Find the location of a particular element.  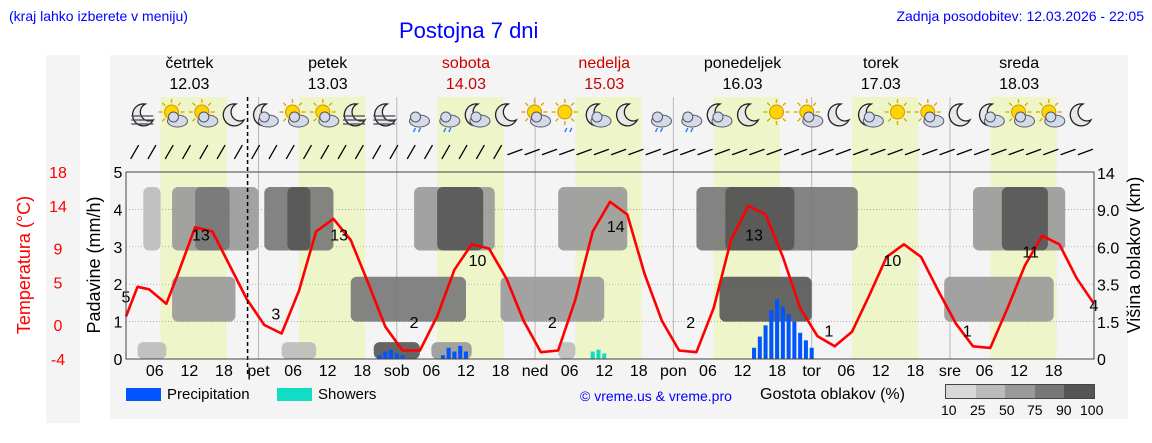

cloud-height-tick-label: 14 is located at coordinates (1106, 174).